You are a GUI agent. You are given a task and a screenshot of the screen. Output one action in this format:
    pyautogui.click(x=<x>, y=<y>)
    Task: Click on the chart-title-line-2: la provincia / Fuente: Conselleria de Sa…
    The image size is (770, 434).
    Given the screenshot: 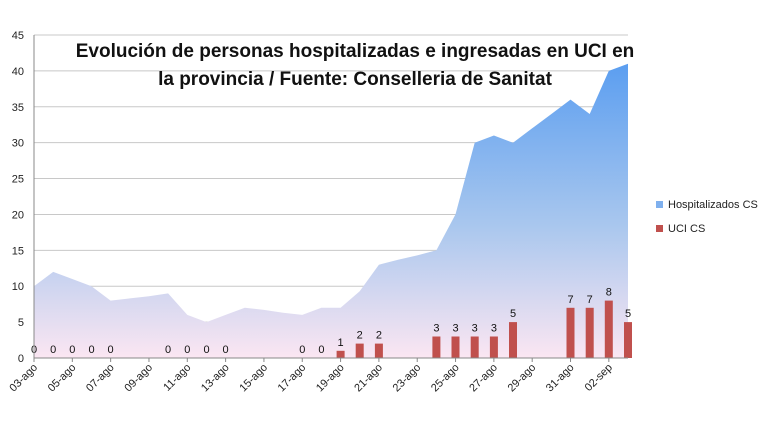 What is the action you would take?
    pyautogui.click(x=355, y=79)
    